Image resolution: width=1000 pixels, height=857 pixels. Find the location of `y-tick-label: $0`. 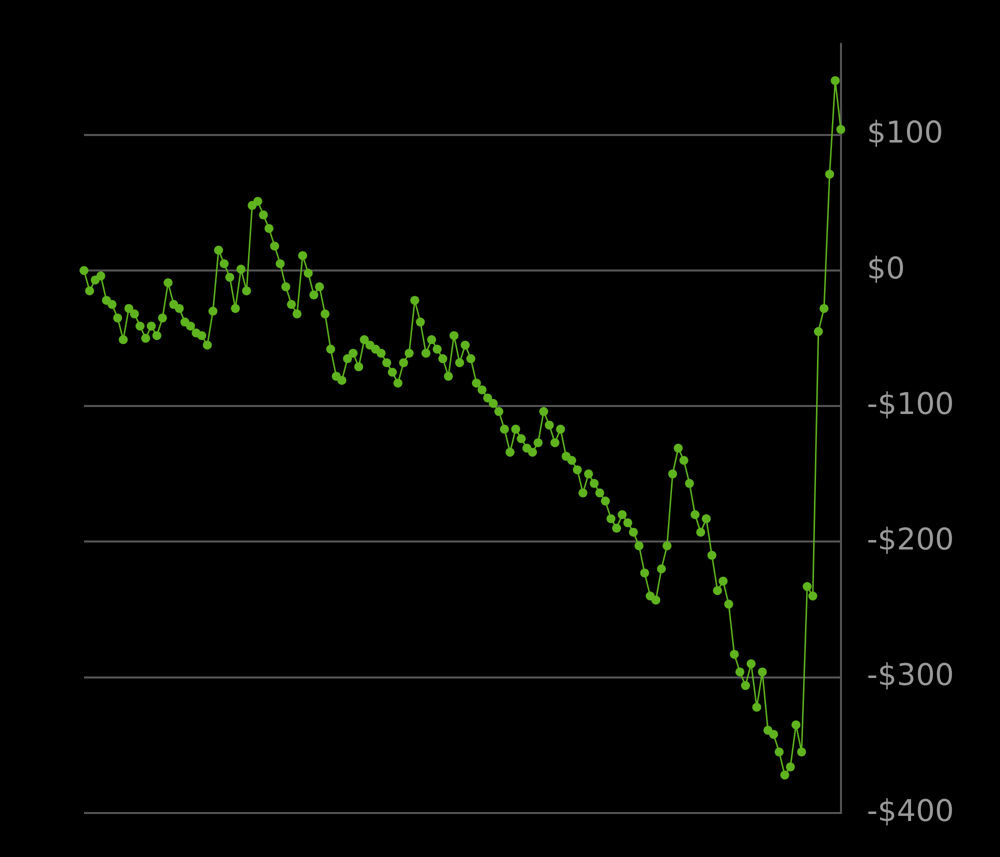

y-tick-label: $0 is located at coordinates (886, 268).